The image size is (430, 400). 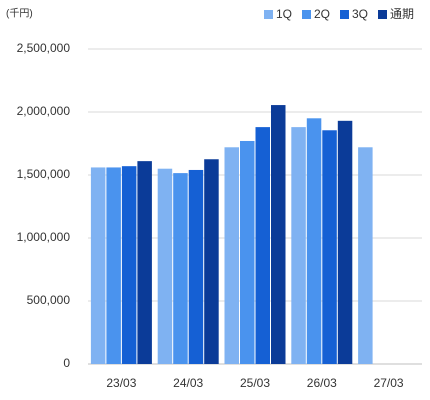 What do you see at coordinates (49, 300) in the screenshot?
I see `y-tick-label: 500,000` at bounding box center [49, 300].